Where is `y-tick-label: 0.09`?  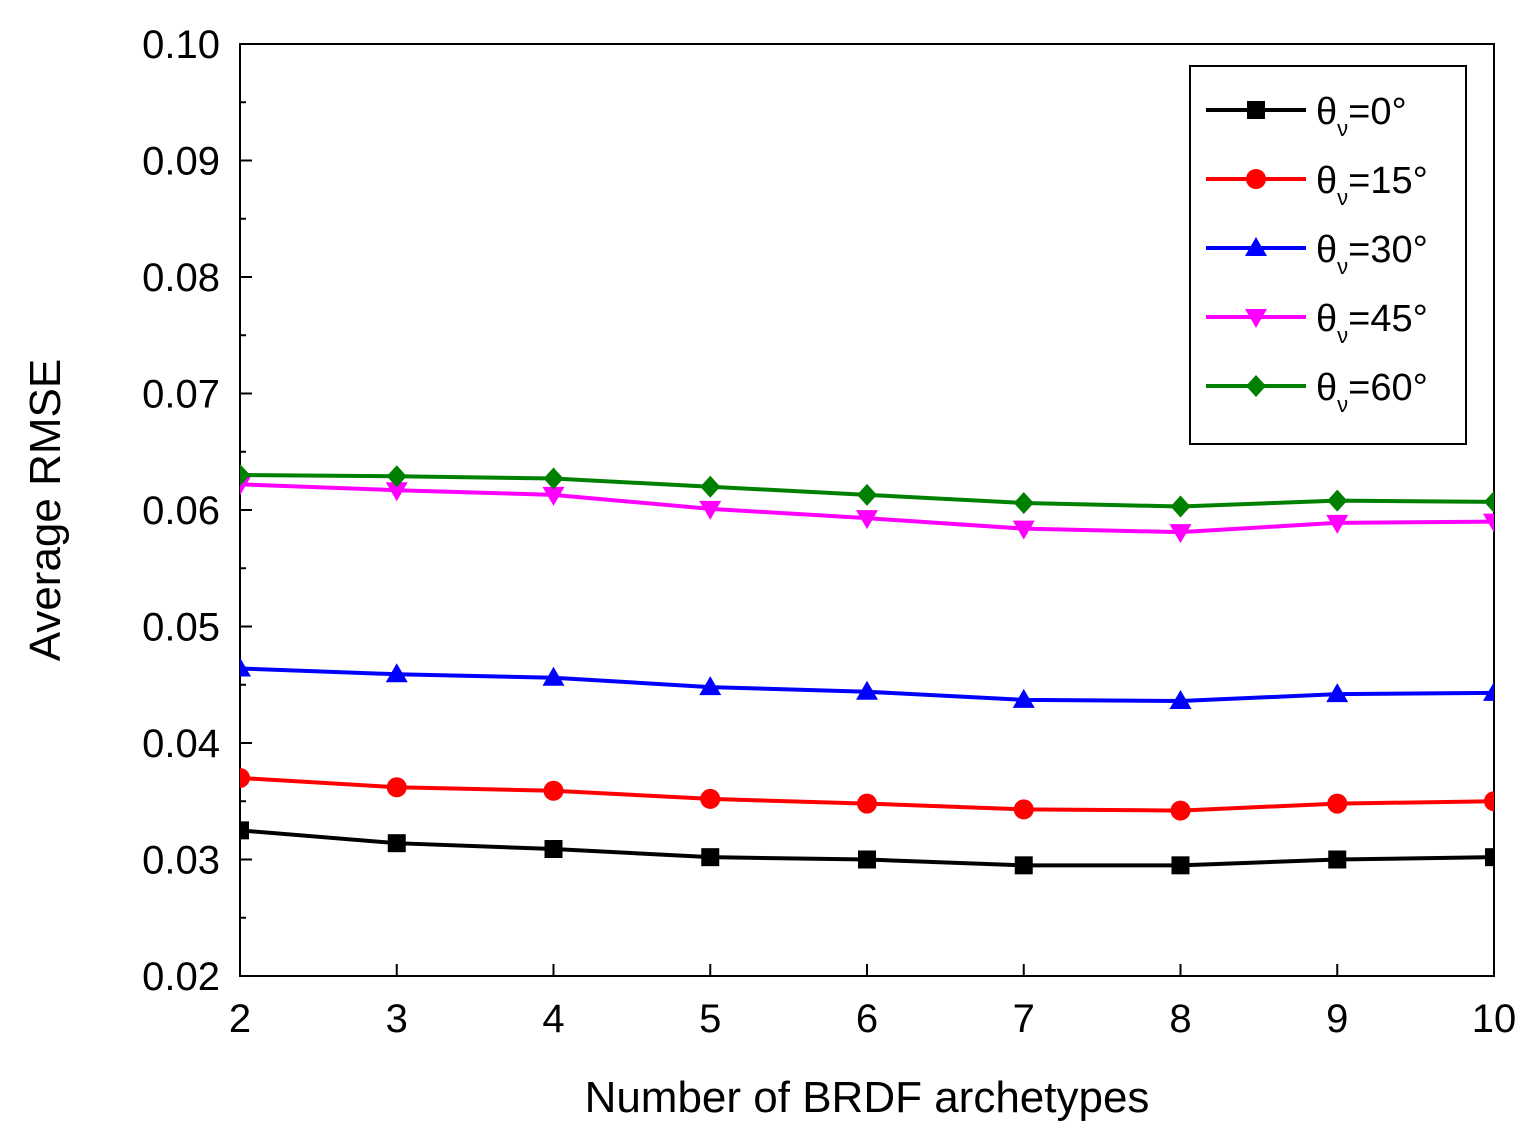
y-tick-label: 0.09 is located at coordinates (181, 162).